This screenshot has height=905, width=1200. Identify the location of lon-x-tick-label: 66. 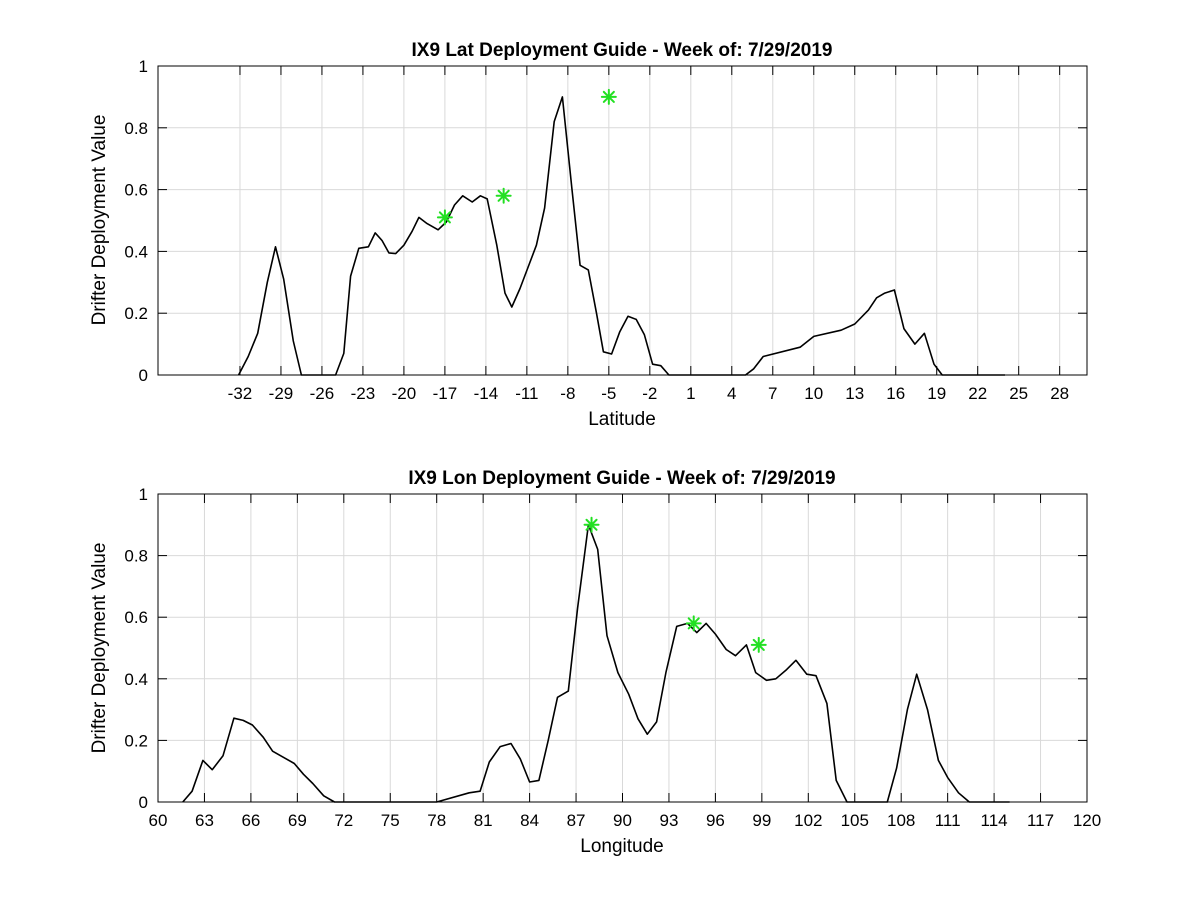
(250, 820).